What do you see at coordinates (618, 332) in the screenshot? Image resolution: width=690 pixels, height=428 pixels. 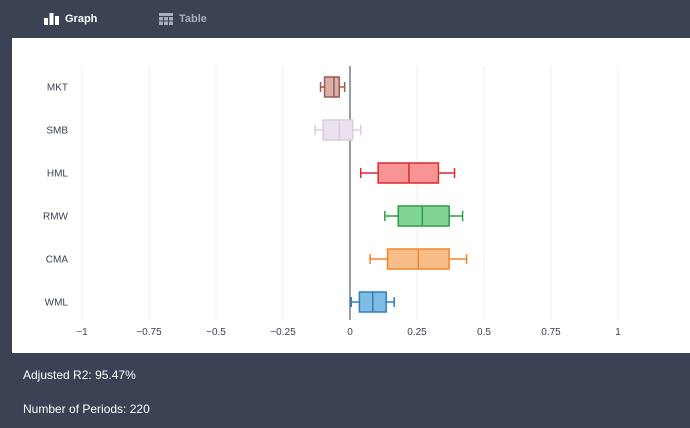 I see `x-tick-label: 1` at bounding box center [618, 332].